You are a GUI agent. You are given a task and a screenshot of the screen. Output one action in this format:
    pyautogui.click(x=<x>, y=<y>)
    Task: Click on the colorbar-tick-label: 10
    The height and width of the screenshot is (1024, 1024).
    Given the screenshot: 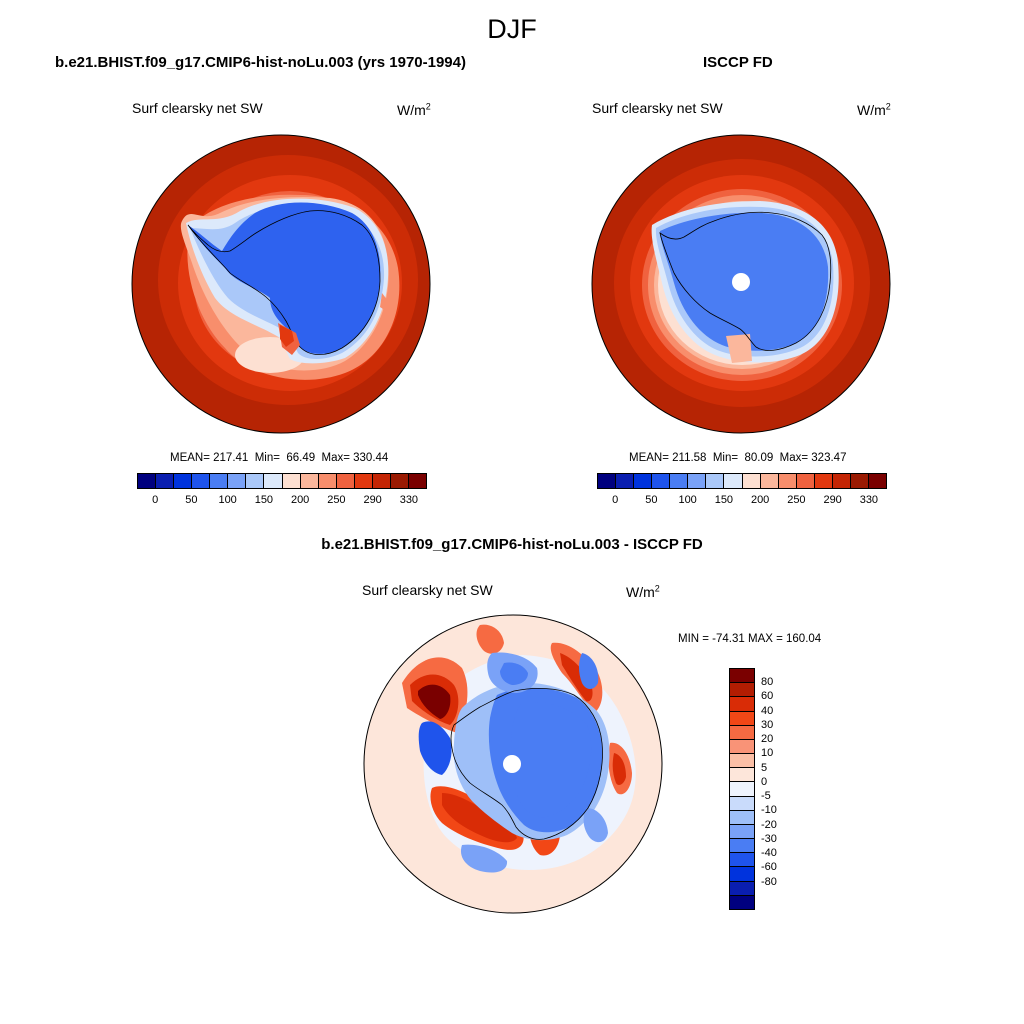 What is the action you would take?
    pyautogui.click(x=767, y=753)
    